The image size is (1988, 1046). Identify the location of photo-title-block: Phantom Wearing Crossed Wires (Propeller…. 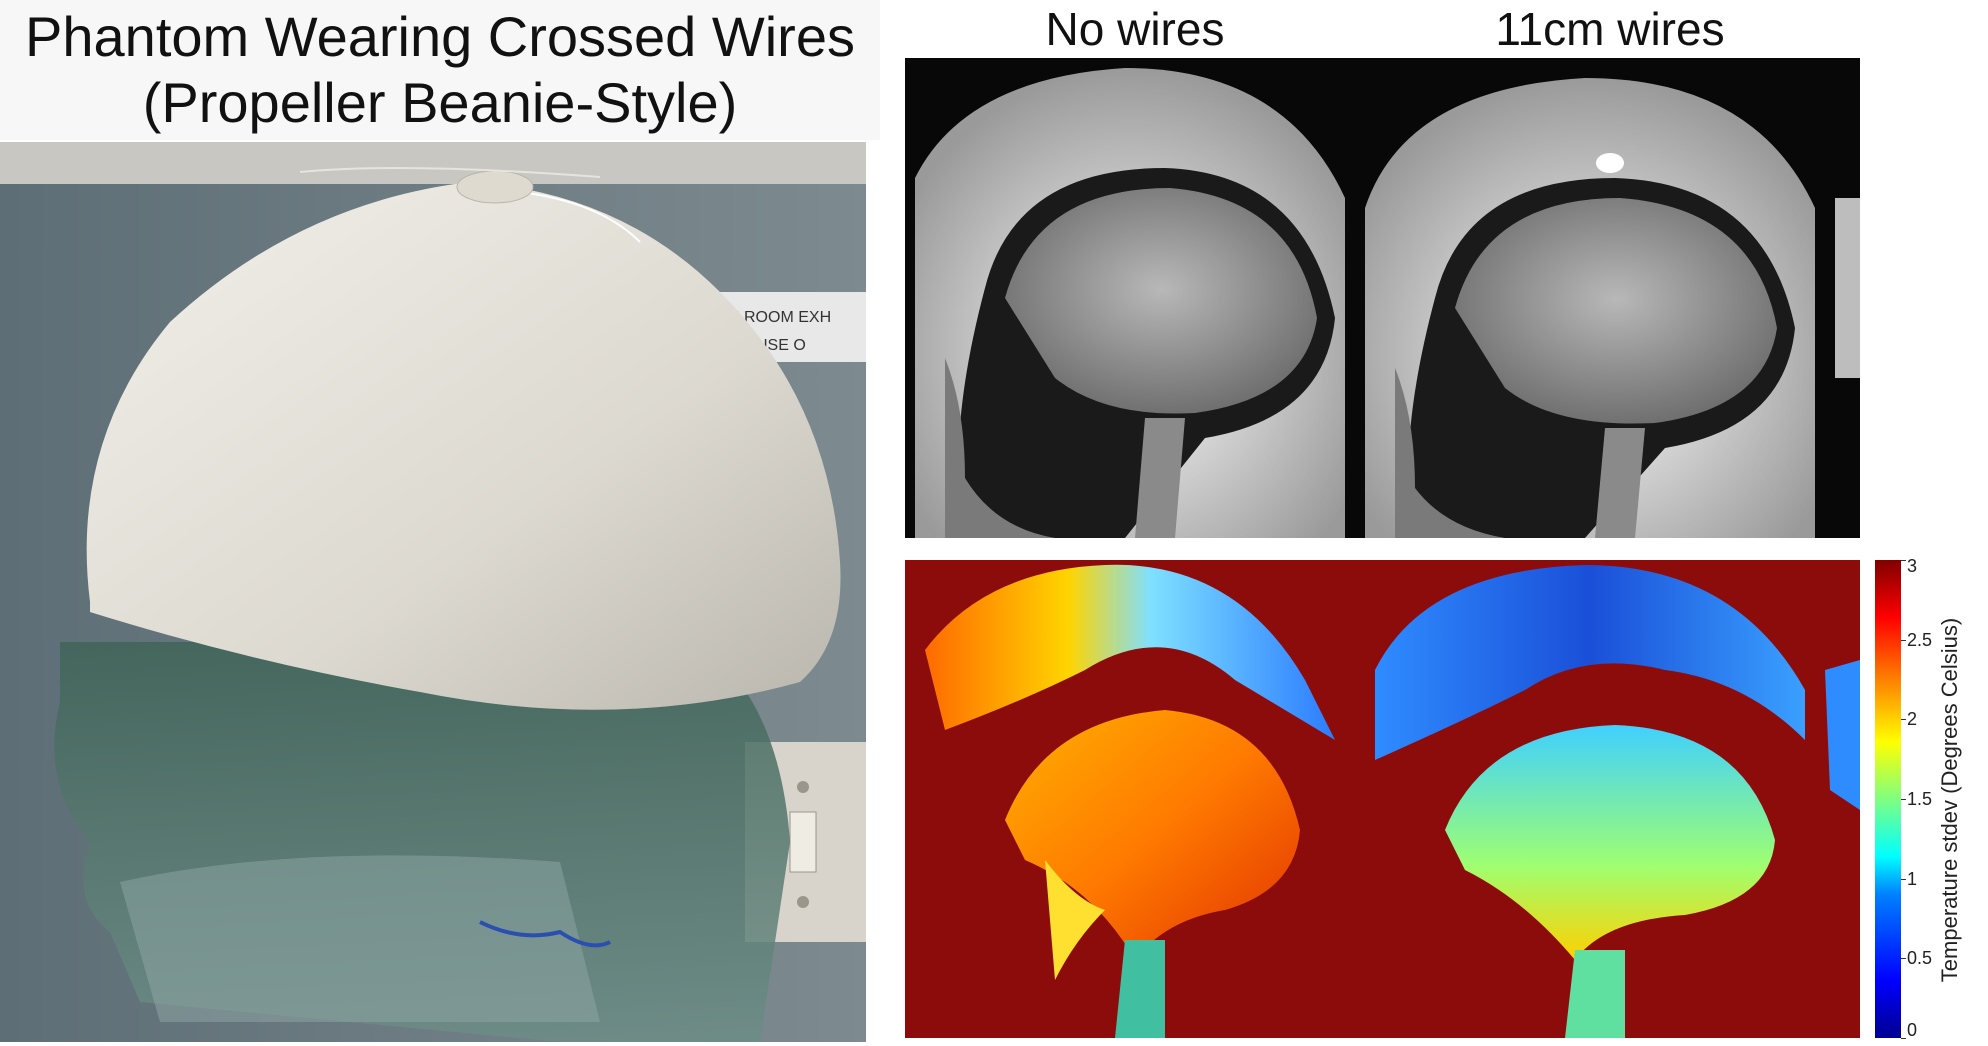
(440, 70).